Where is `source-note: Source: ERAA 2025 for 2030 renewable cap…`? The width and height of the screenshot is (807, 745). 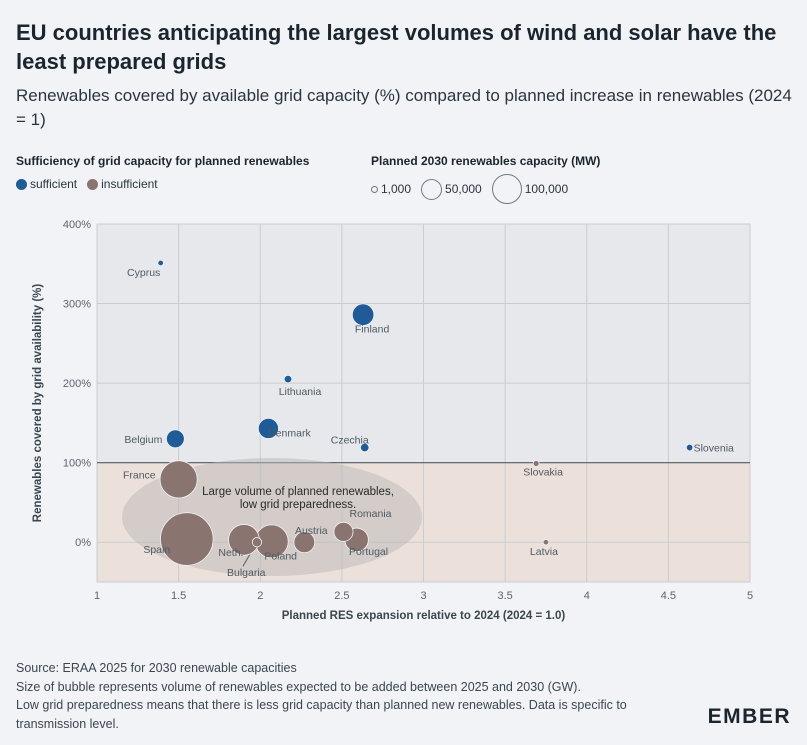
source-note: Source: ERAA 2025 for 2030 renewable cap… is located at coordinates (156, 668).